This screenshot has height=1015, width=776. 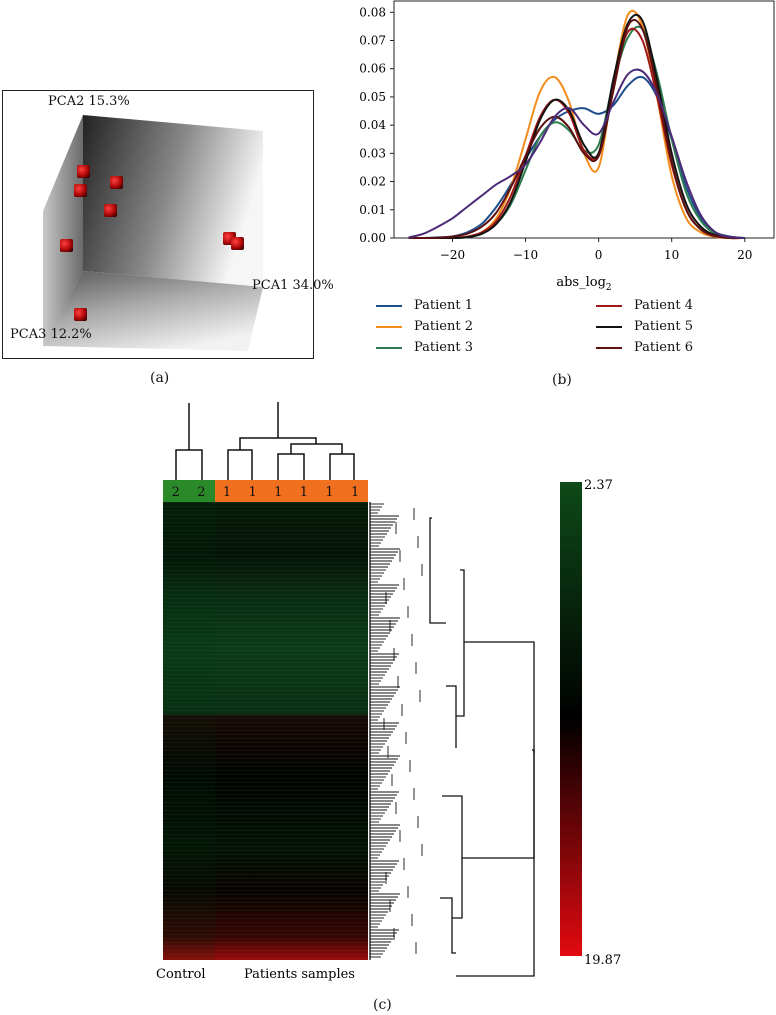 What do you see at coordinates (599, 255) in the screenshot?
I see `x-tick-label: 0` at bounding box center [599, 255].